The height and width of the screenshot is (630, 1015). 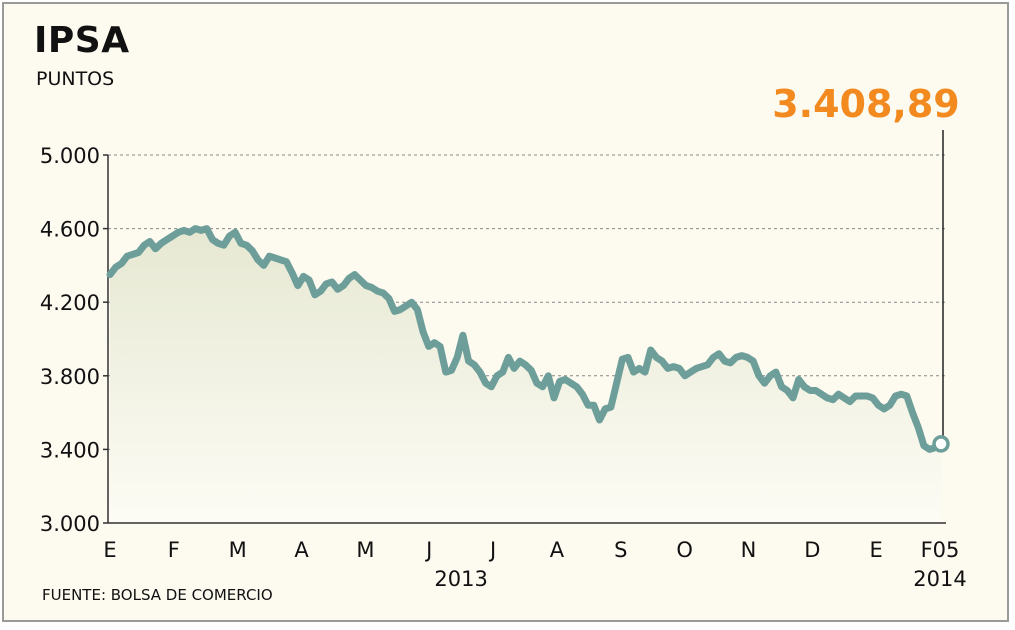 What do you see at coordinates (157, 595) in the screenshot?
I see `source-note: FUENTE: BOLSA DE COMERCIO` at bounding box center [157, 595].